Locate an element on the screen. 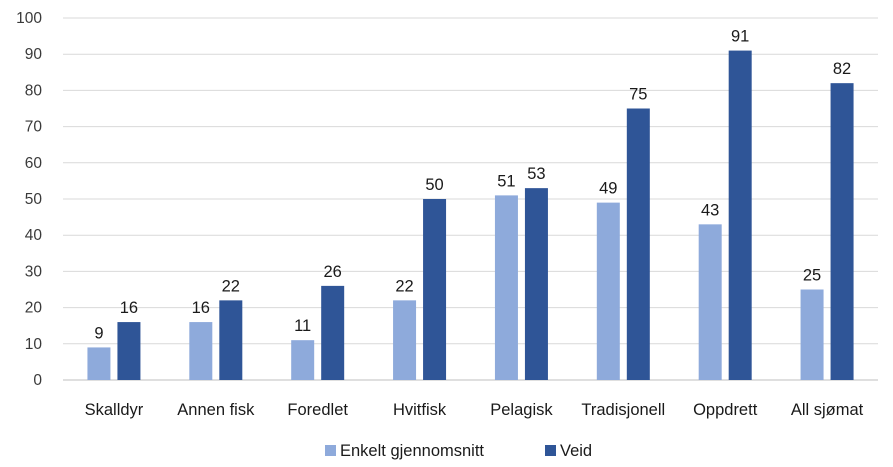 This screenshot has height=467, width=893. x-tick-label: All sjømat is located at coordinates (827, 410).